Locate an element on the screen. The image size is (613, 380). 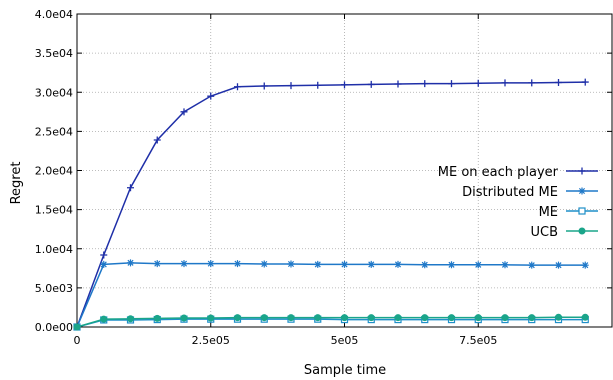
legend-label: ME is located at coordinates (548, 212).